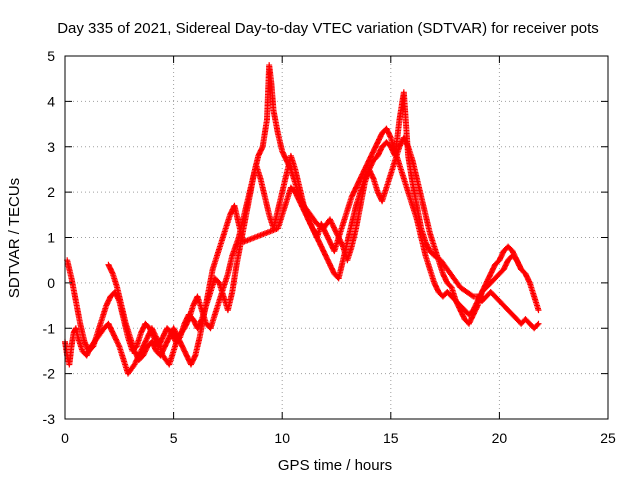 Image resolution: width=640 pixels, height=480 pixels. I want to click on x-tick-label: 10, so click(282, 438).